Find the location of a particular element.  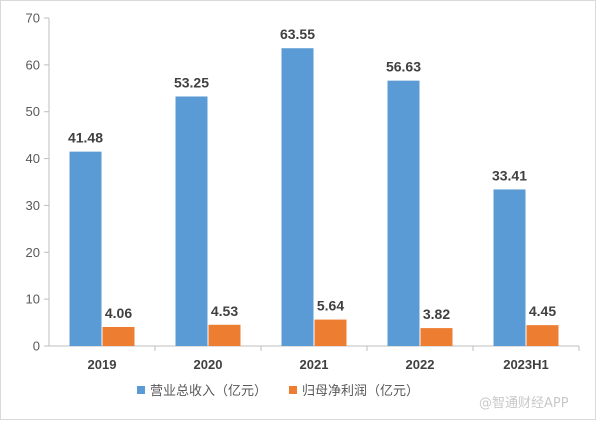

data-label: 4.06 is located at coordinates (118, 313).